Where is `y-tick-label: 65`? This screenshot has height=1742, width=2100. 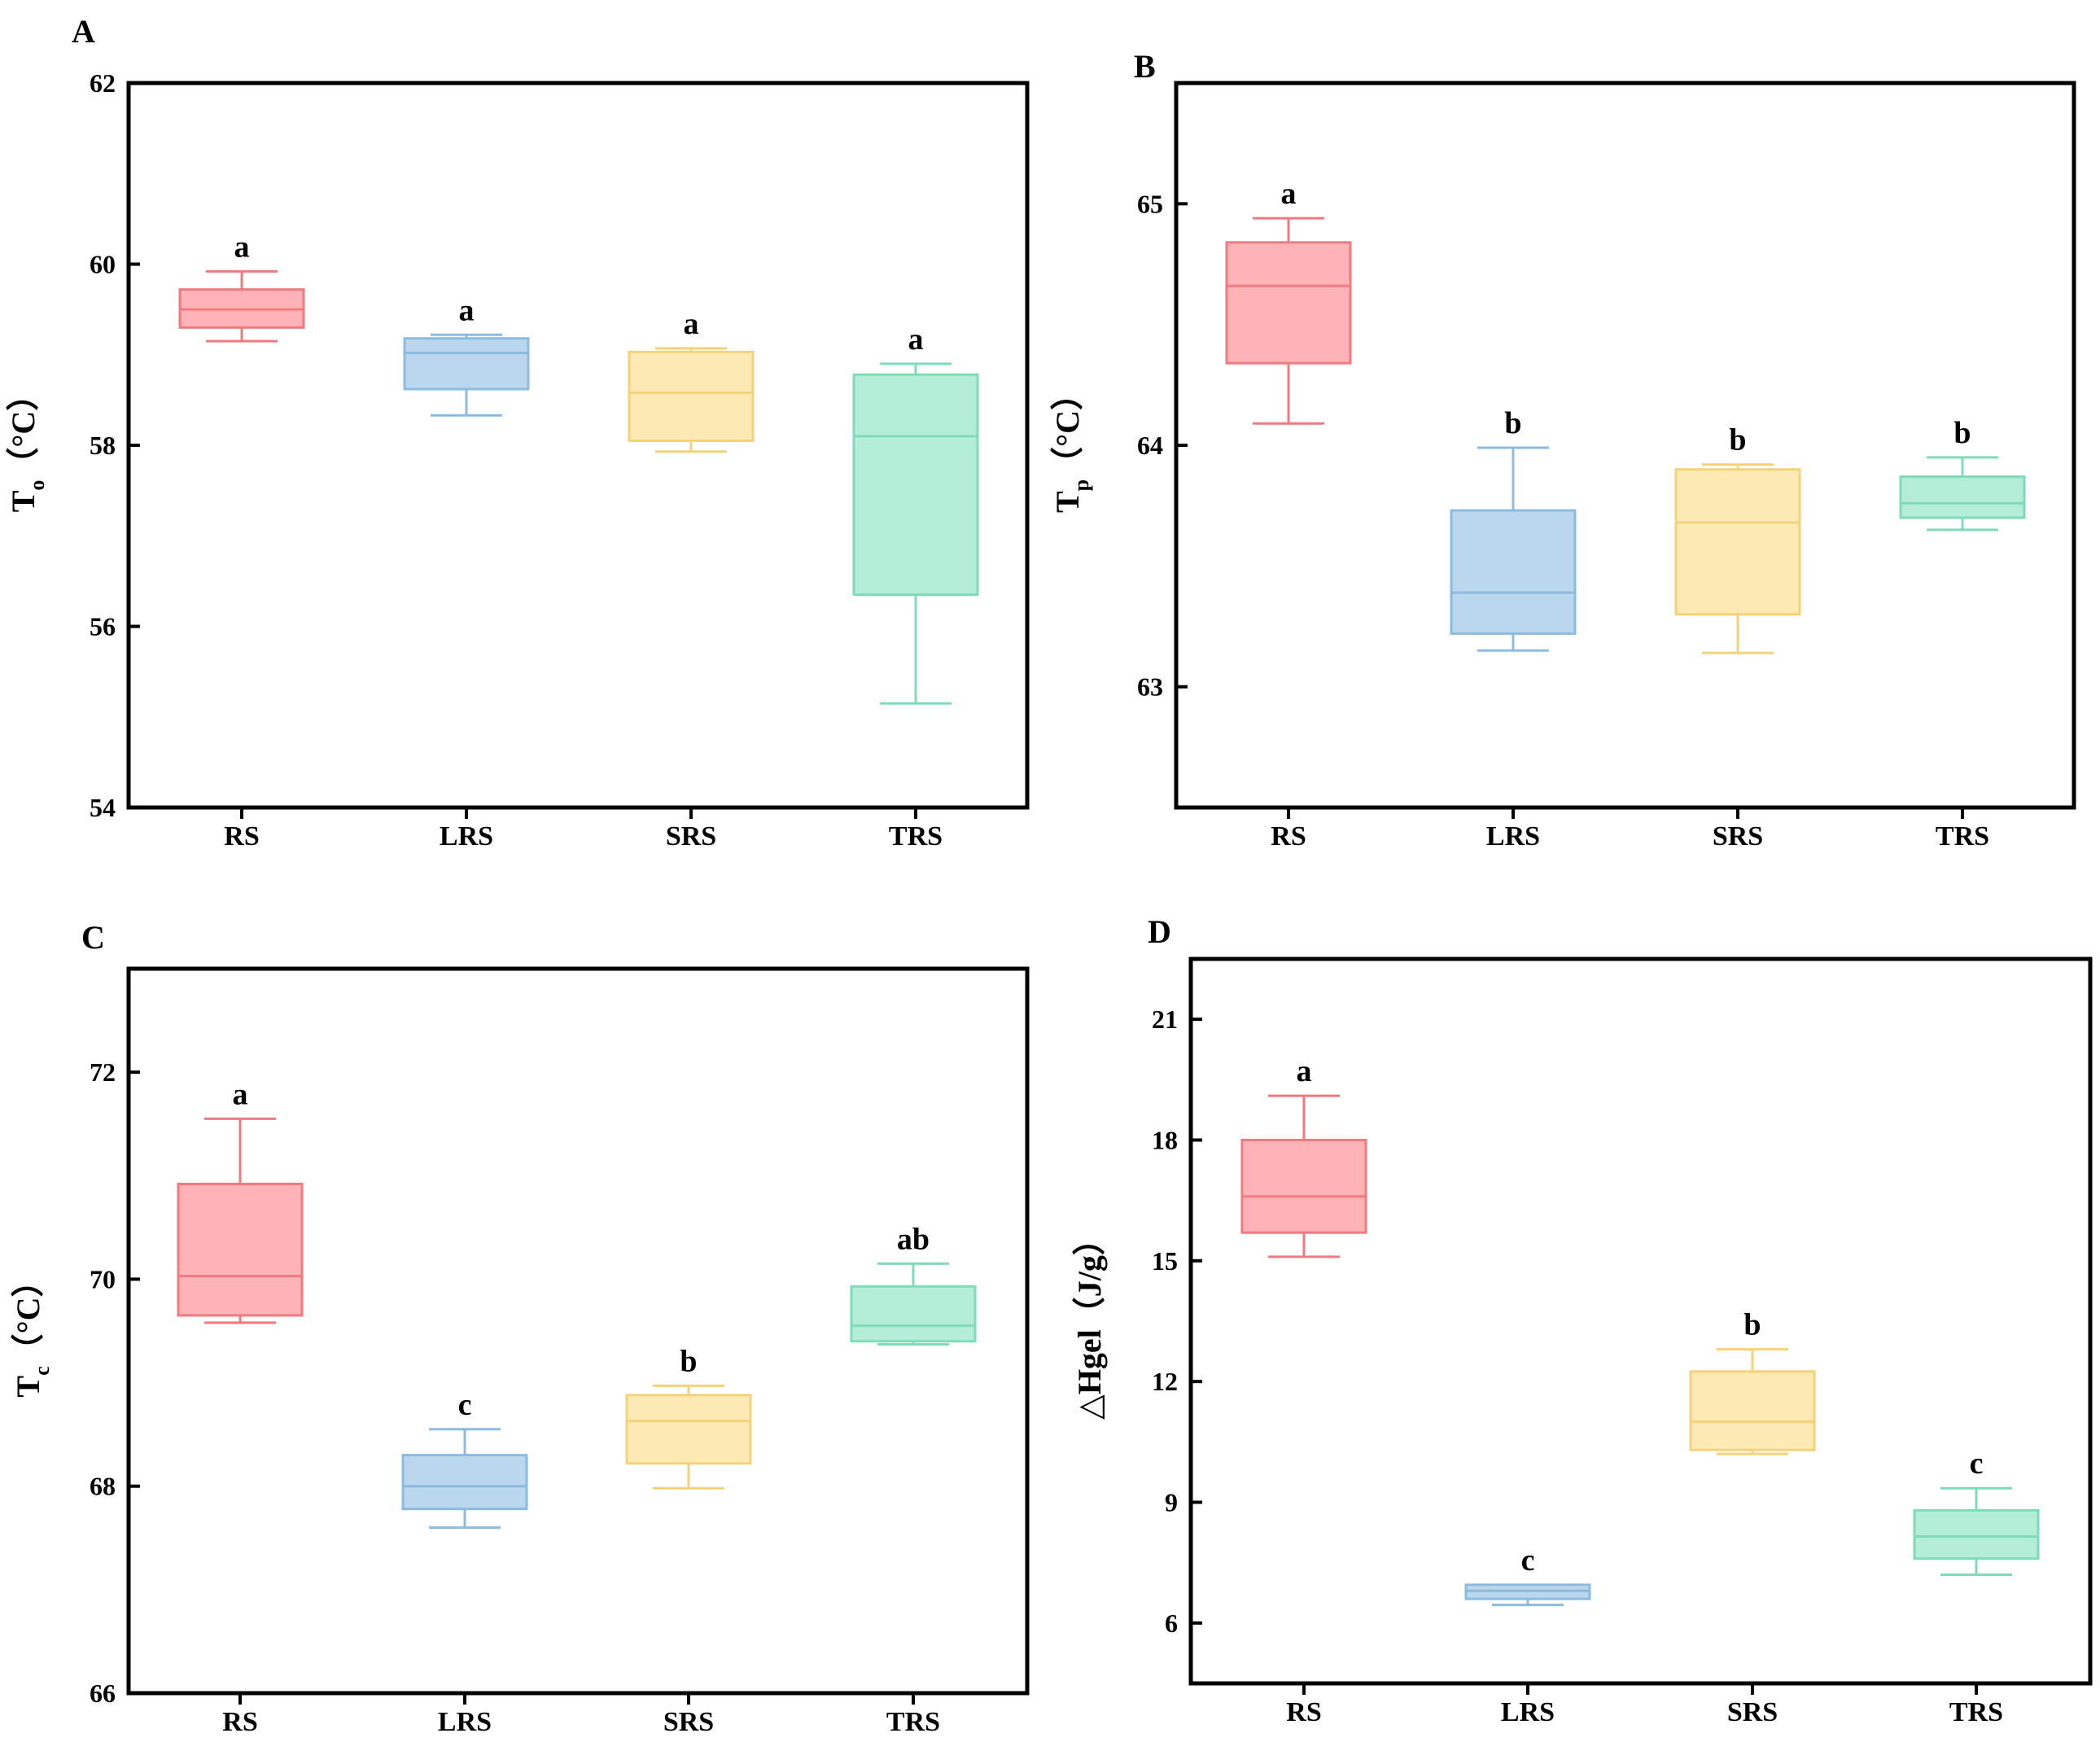
y-tick-label: 65 is located at coordinates (1150, 203).